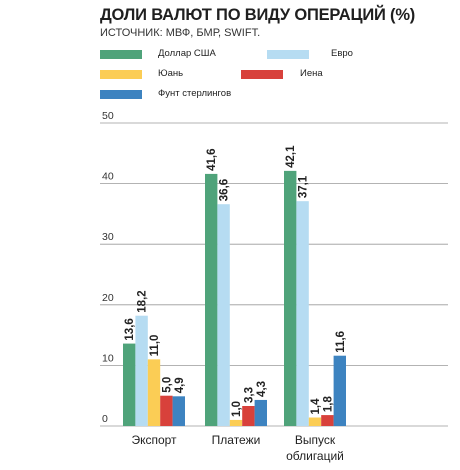 This screenshot has width=460, height=470. What do you see at coordinates (121, 54) in the screenshot?
I see `legend-swatch-usd` at bounding box center [121, 54].